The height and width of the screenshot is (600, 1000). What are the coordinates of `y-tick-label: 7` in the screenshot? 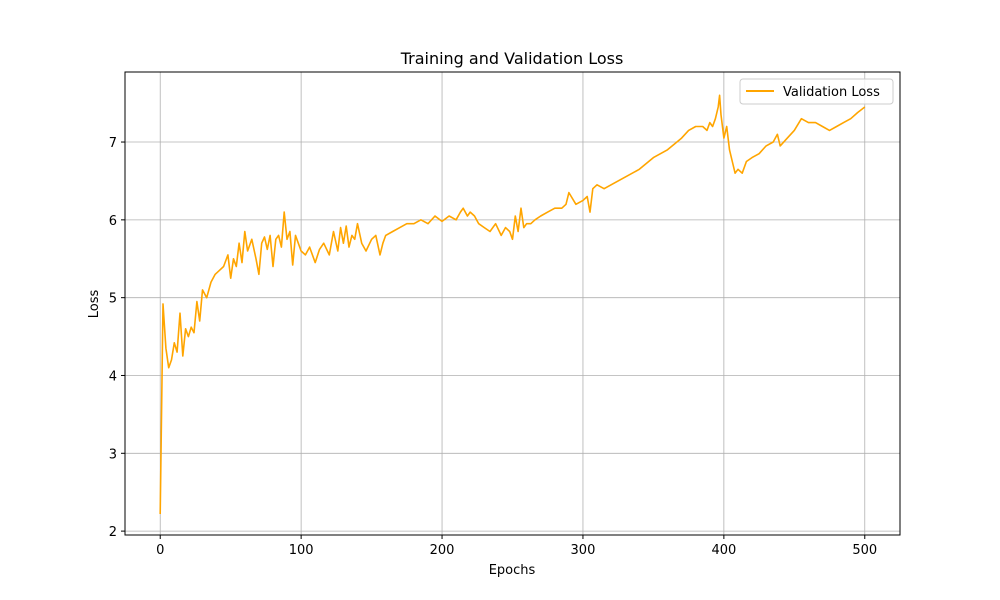 It's located at (113, 143).